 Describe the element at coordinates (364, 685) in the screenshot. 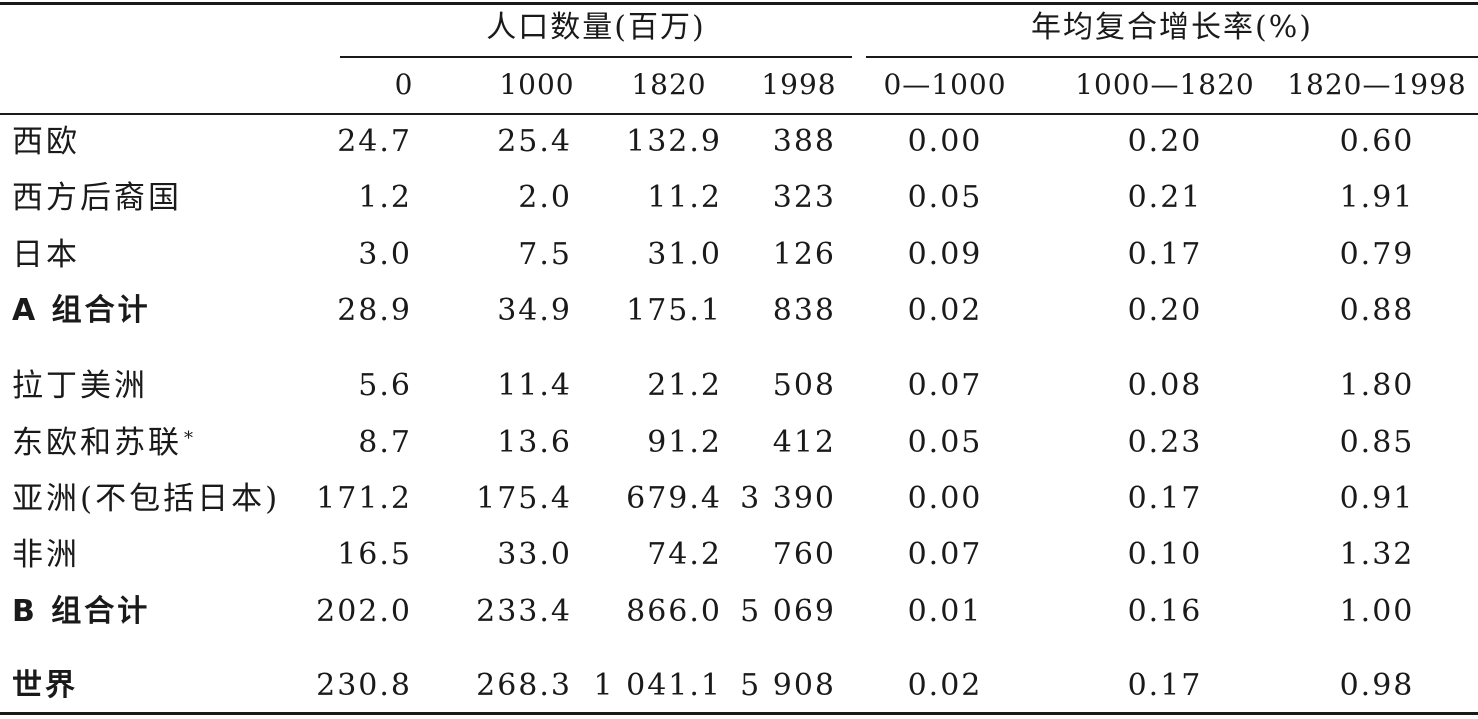

I see `population-value: 230.8` at that location.